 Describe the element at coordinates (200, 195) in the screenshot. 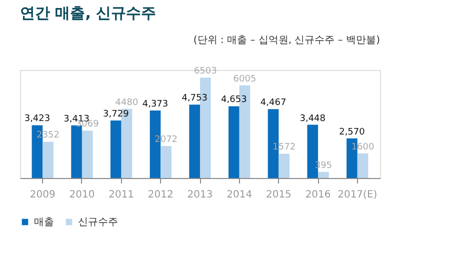

I see `x-tick-label: 2013` at that location.